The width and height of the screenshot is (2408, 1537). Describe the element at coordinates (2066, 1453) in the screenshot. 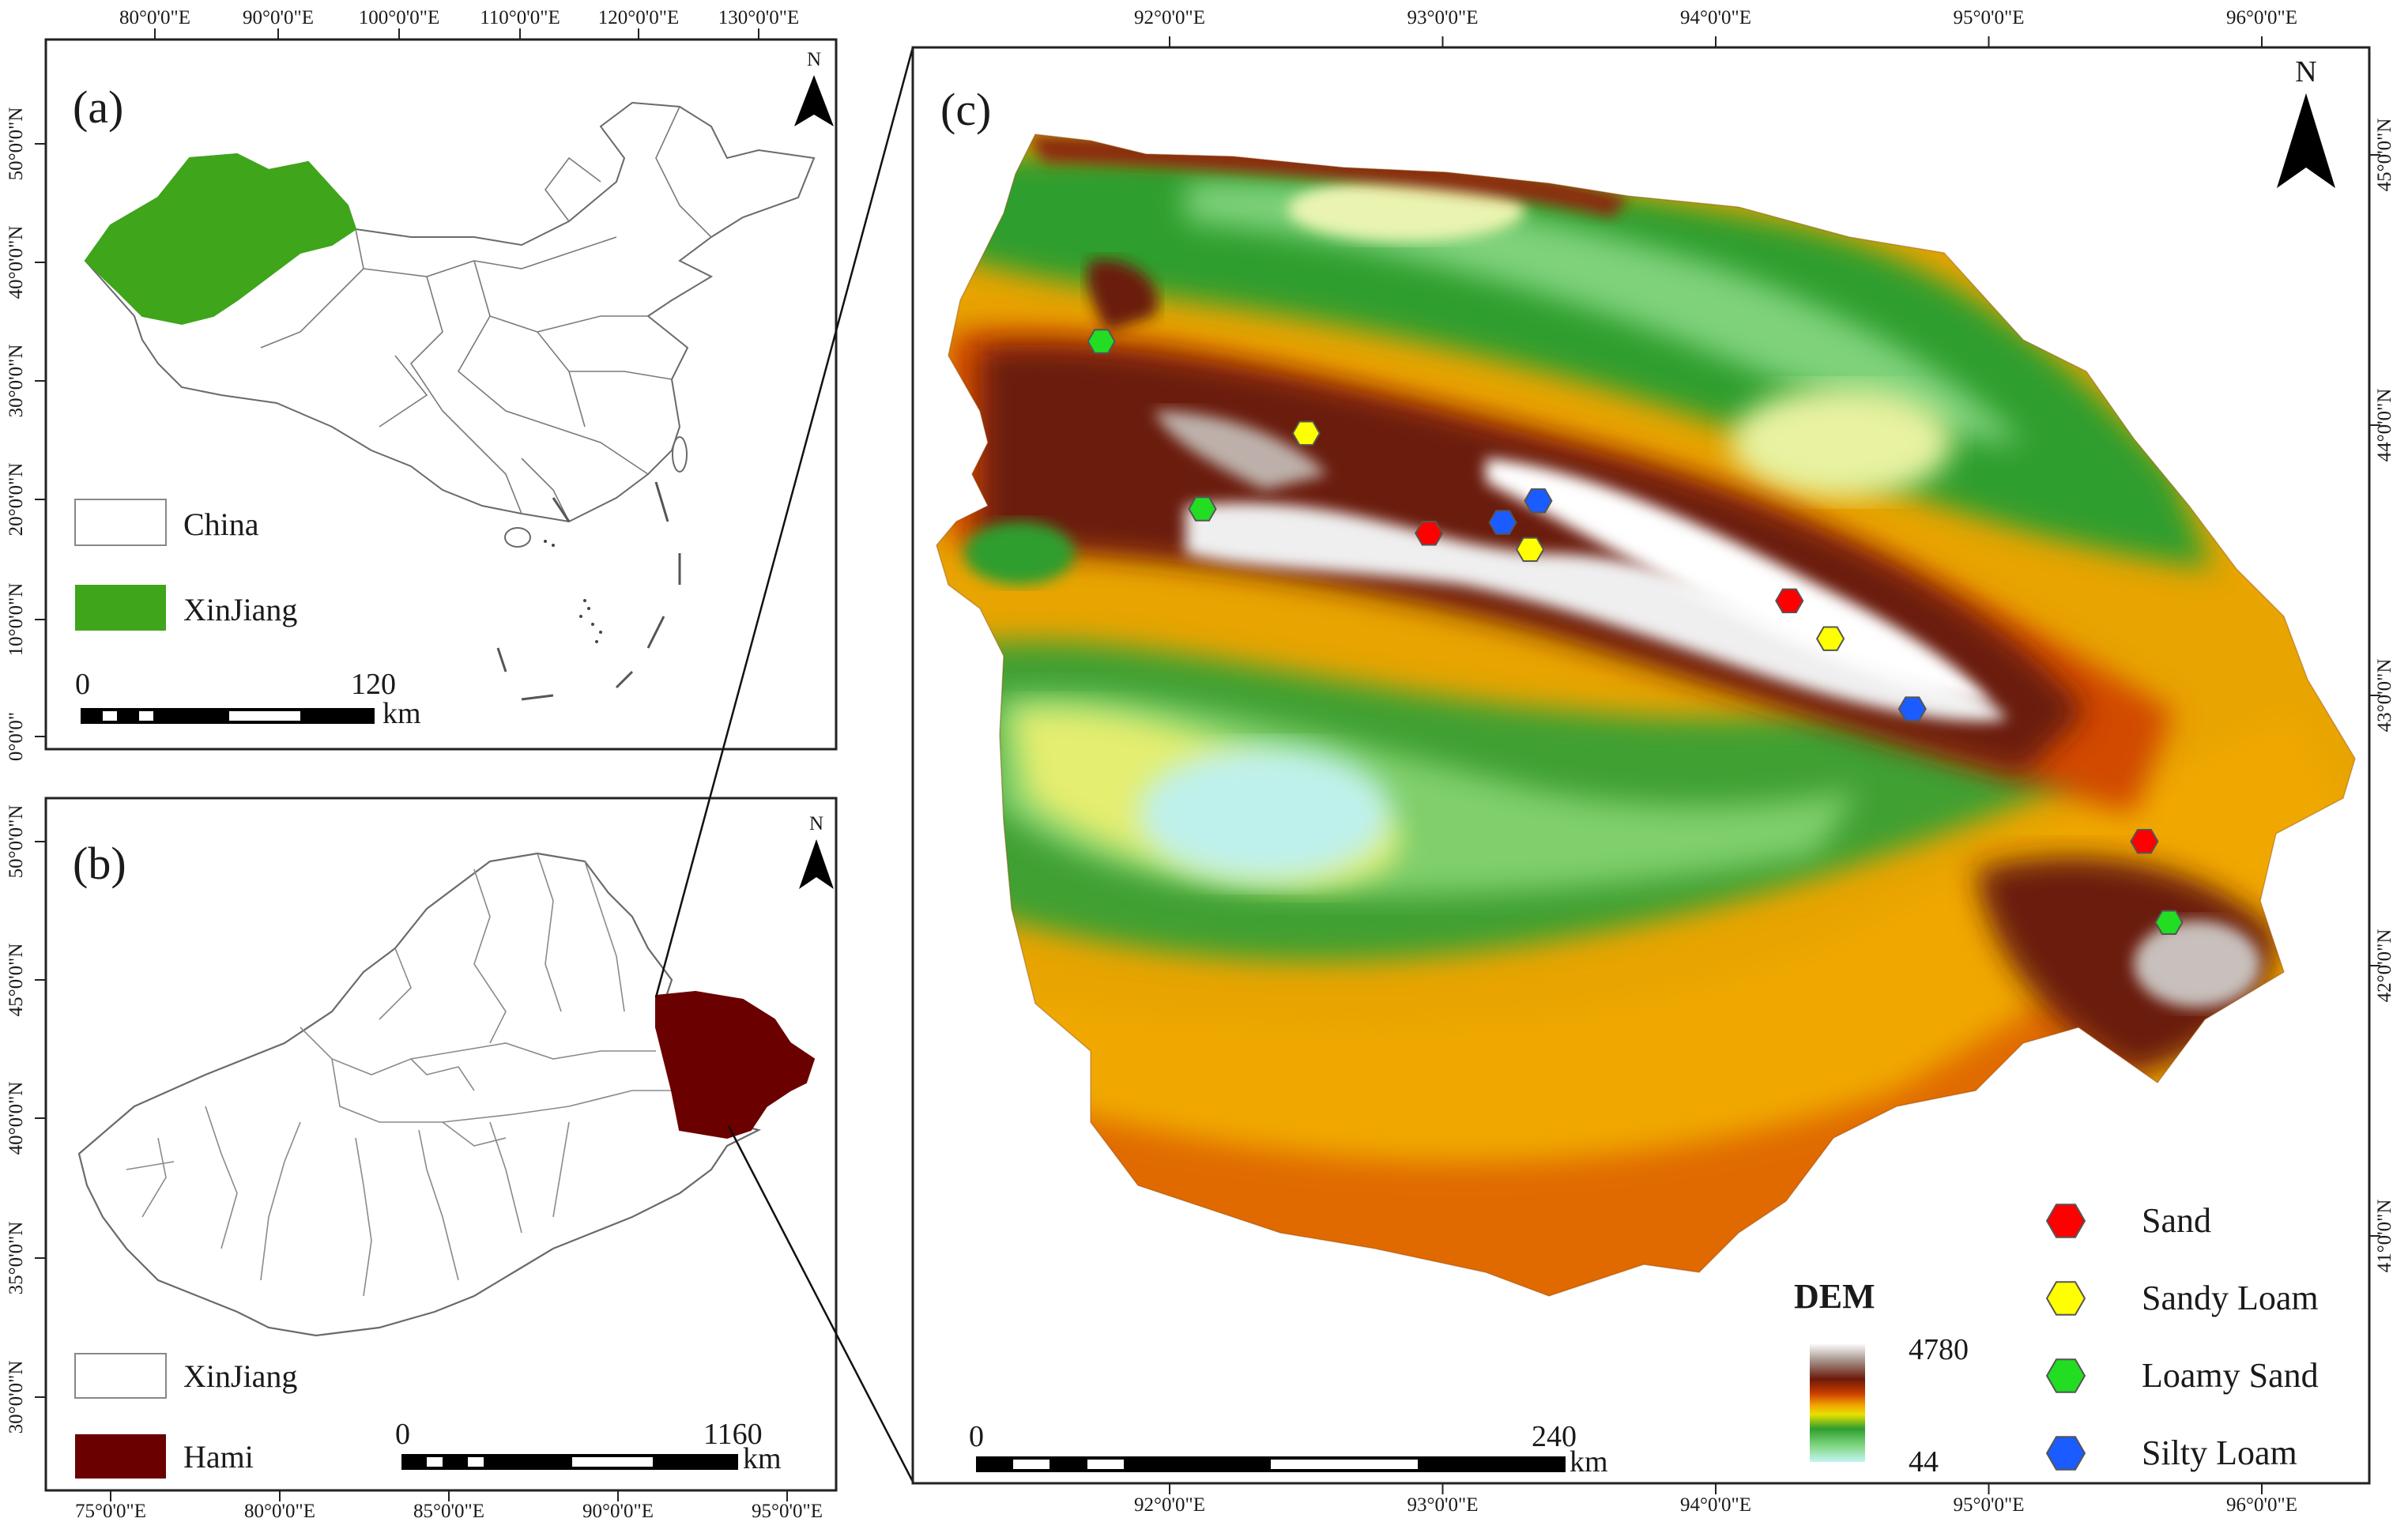

I see `legend-c-marker-silty-loam` at that location.